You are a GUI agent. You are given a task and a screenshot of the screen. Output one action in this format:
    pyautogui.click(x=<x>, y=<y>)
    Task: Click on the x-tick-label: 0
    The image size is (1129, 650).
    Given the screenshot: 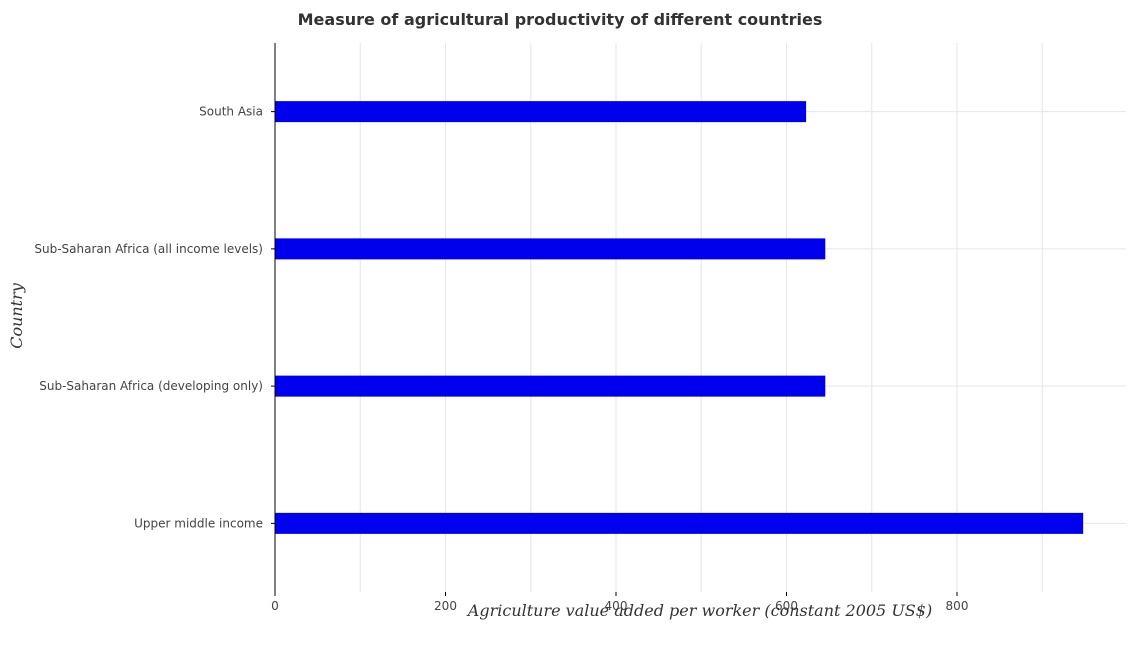 What is the action you would take?
    pyautogui.click(x=275, y=606)
    